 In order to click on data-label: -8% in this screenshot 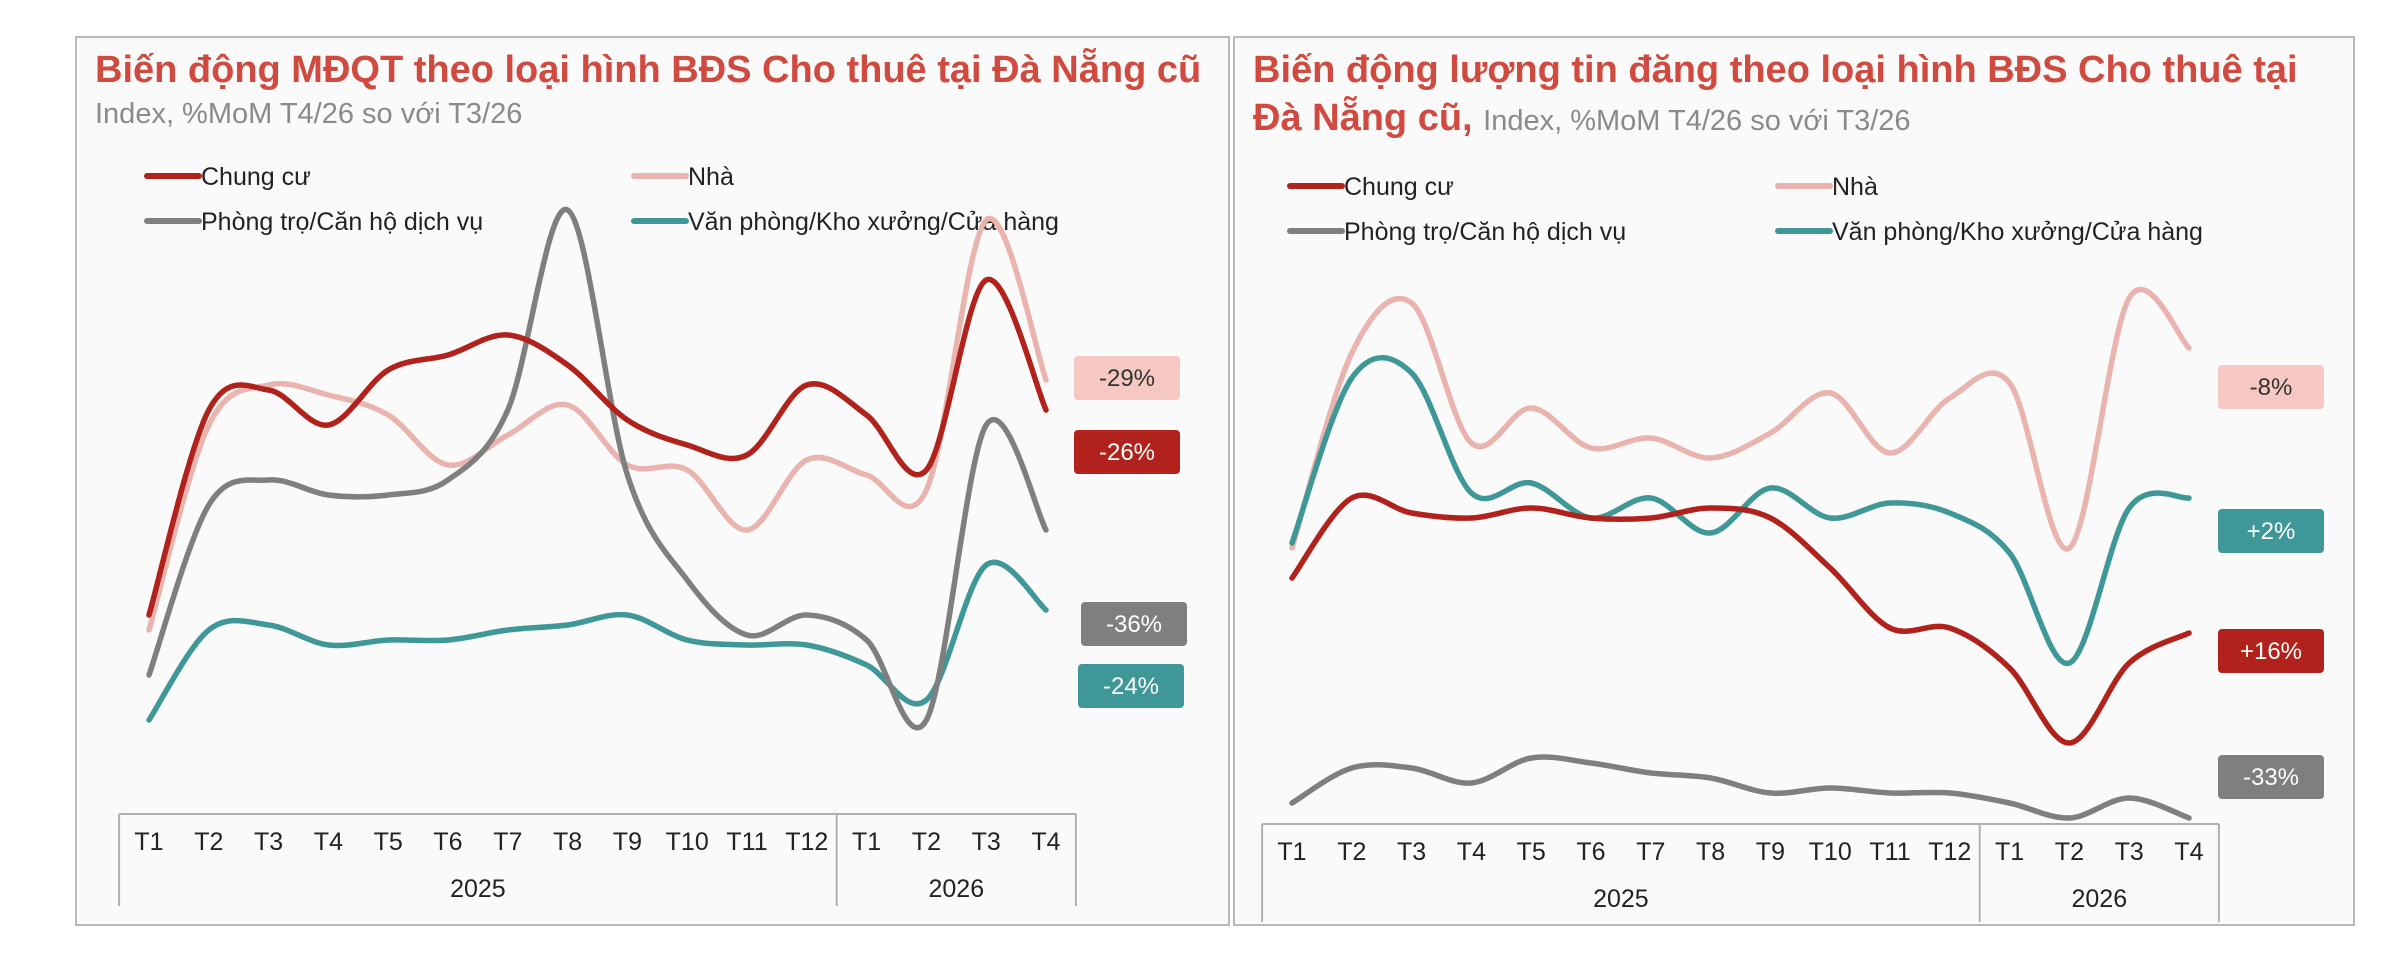, I will do `click(2271, 387)`.